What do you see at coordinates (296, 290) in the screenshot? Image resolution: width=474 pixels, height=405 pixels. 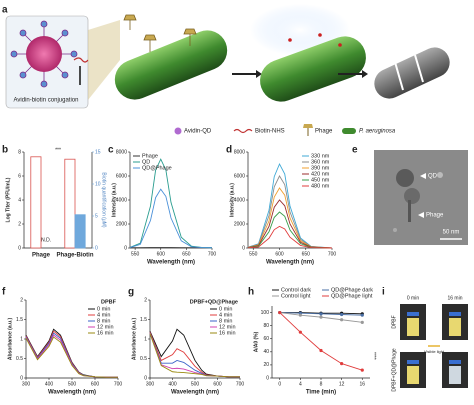 I see `legend-label: Control dark` at bounding box center [296, 290].